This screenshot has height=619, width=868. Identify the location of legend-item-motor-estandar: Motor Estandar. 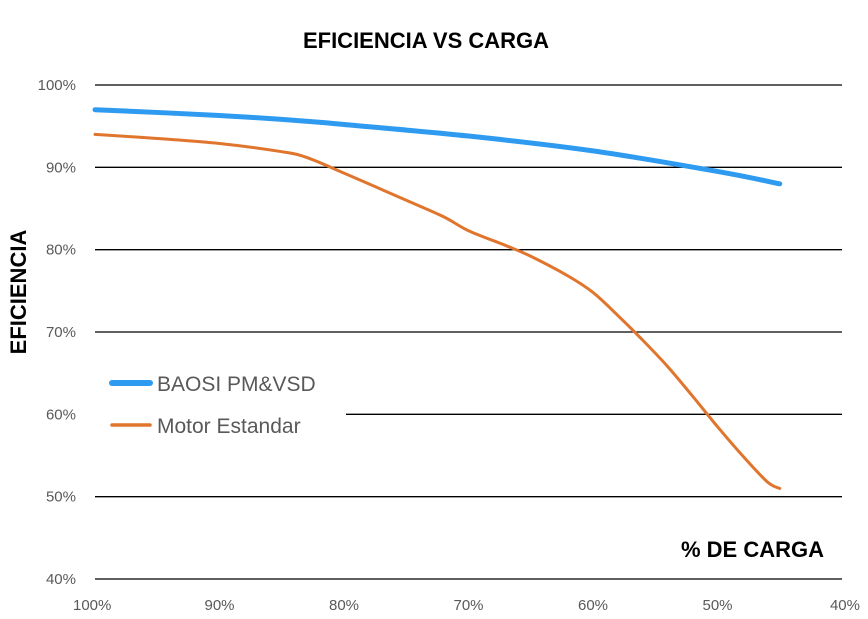
(205, 426).